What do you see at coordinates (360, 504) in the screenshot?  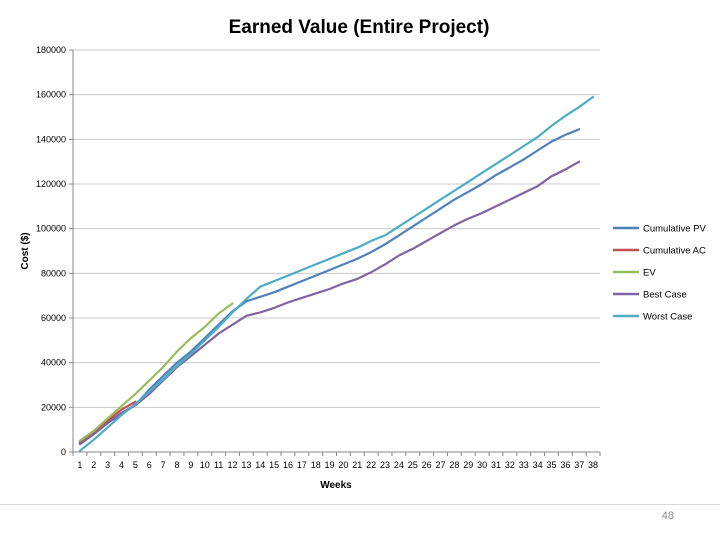 I see `slide-divider` at bounding box center [360, 504].